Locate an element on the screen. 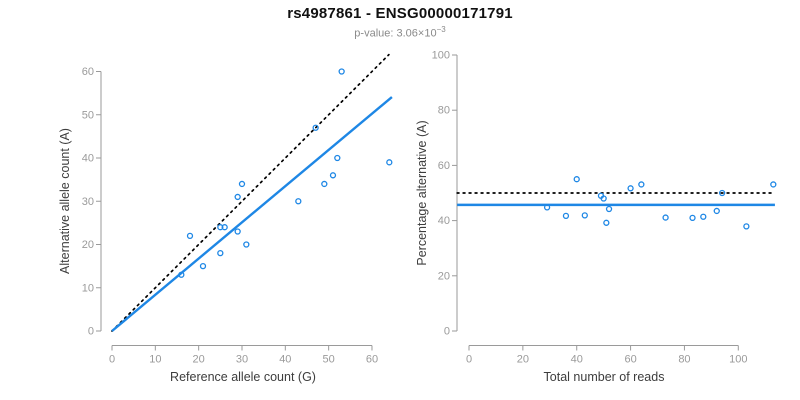 This screenshot has height=400, width=800. x-tick-label: 30 is located at coordinates (242, 360).